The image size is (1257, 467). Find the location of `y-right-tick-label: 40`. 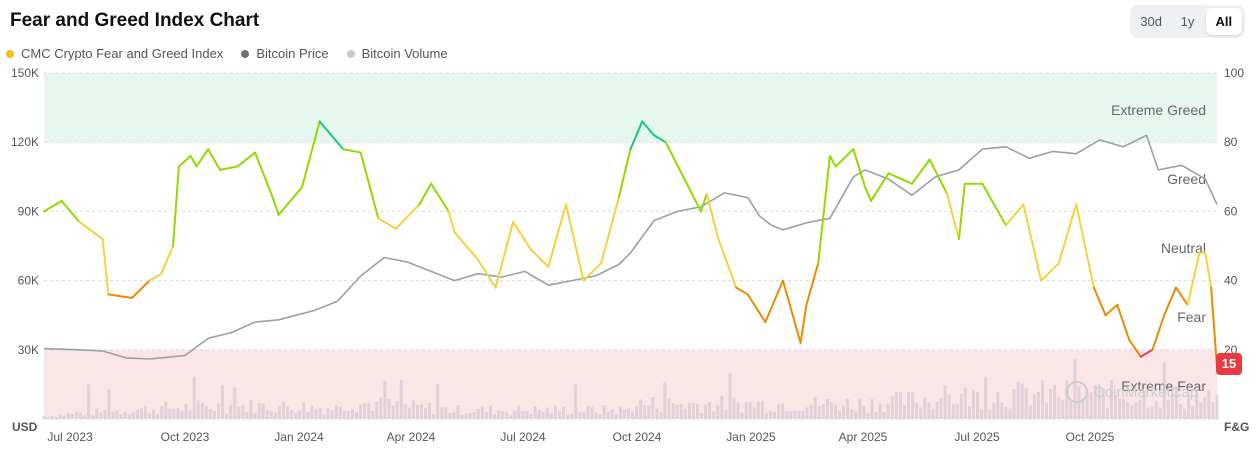

y-right-tick-label: 40 is located at coordinates (1231, 281).